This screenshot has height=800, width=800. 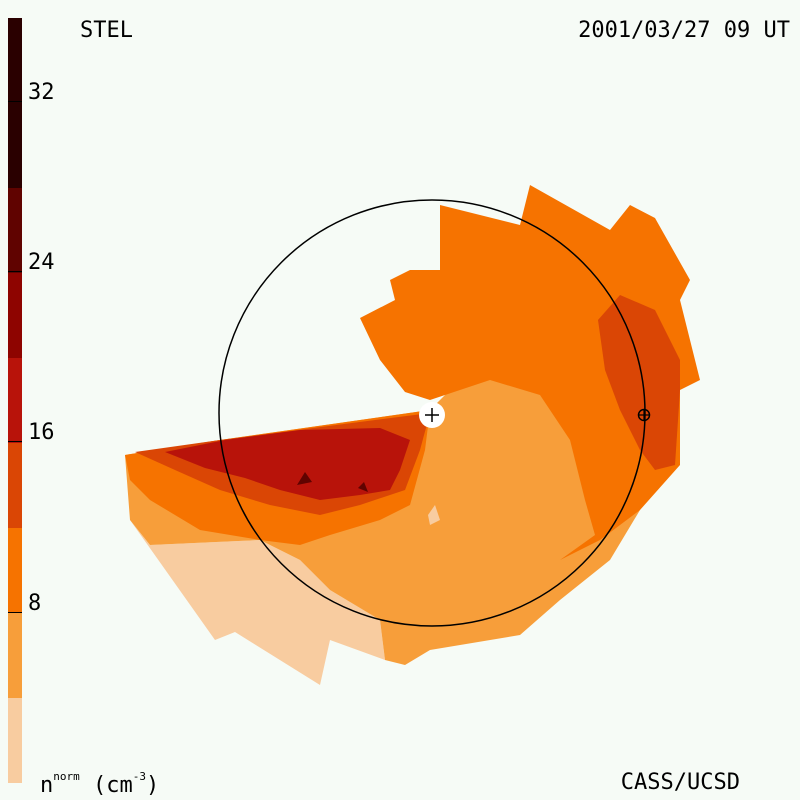 I want to click on density-region-medium-high-east, so click(x=639, y=382).